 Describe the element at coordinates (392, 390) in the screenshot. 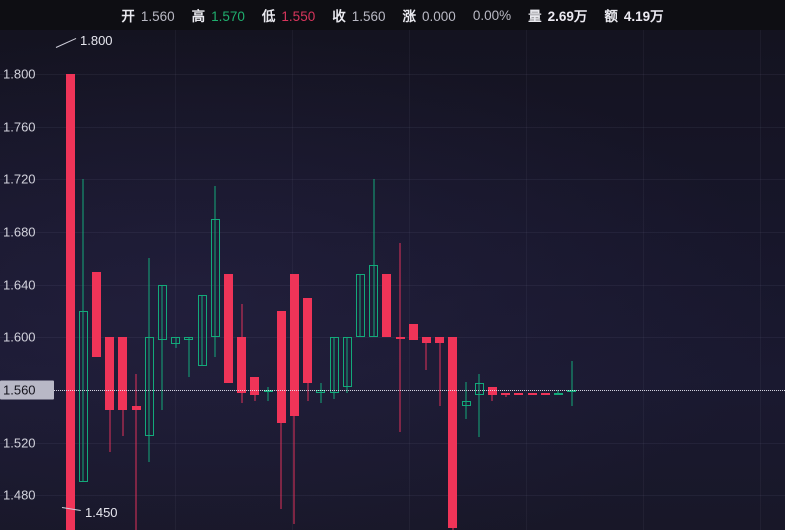

I see `current-price-line` at that location.